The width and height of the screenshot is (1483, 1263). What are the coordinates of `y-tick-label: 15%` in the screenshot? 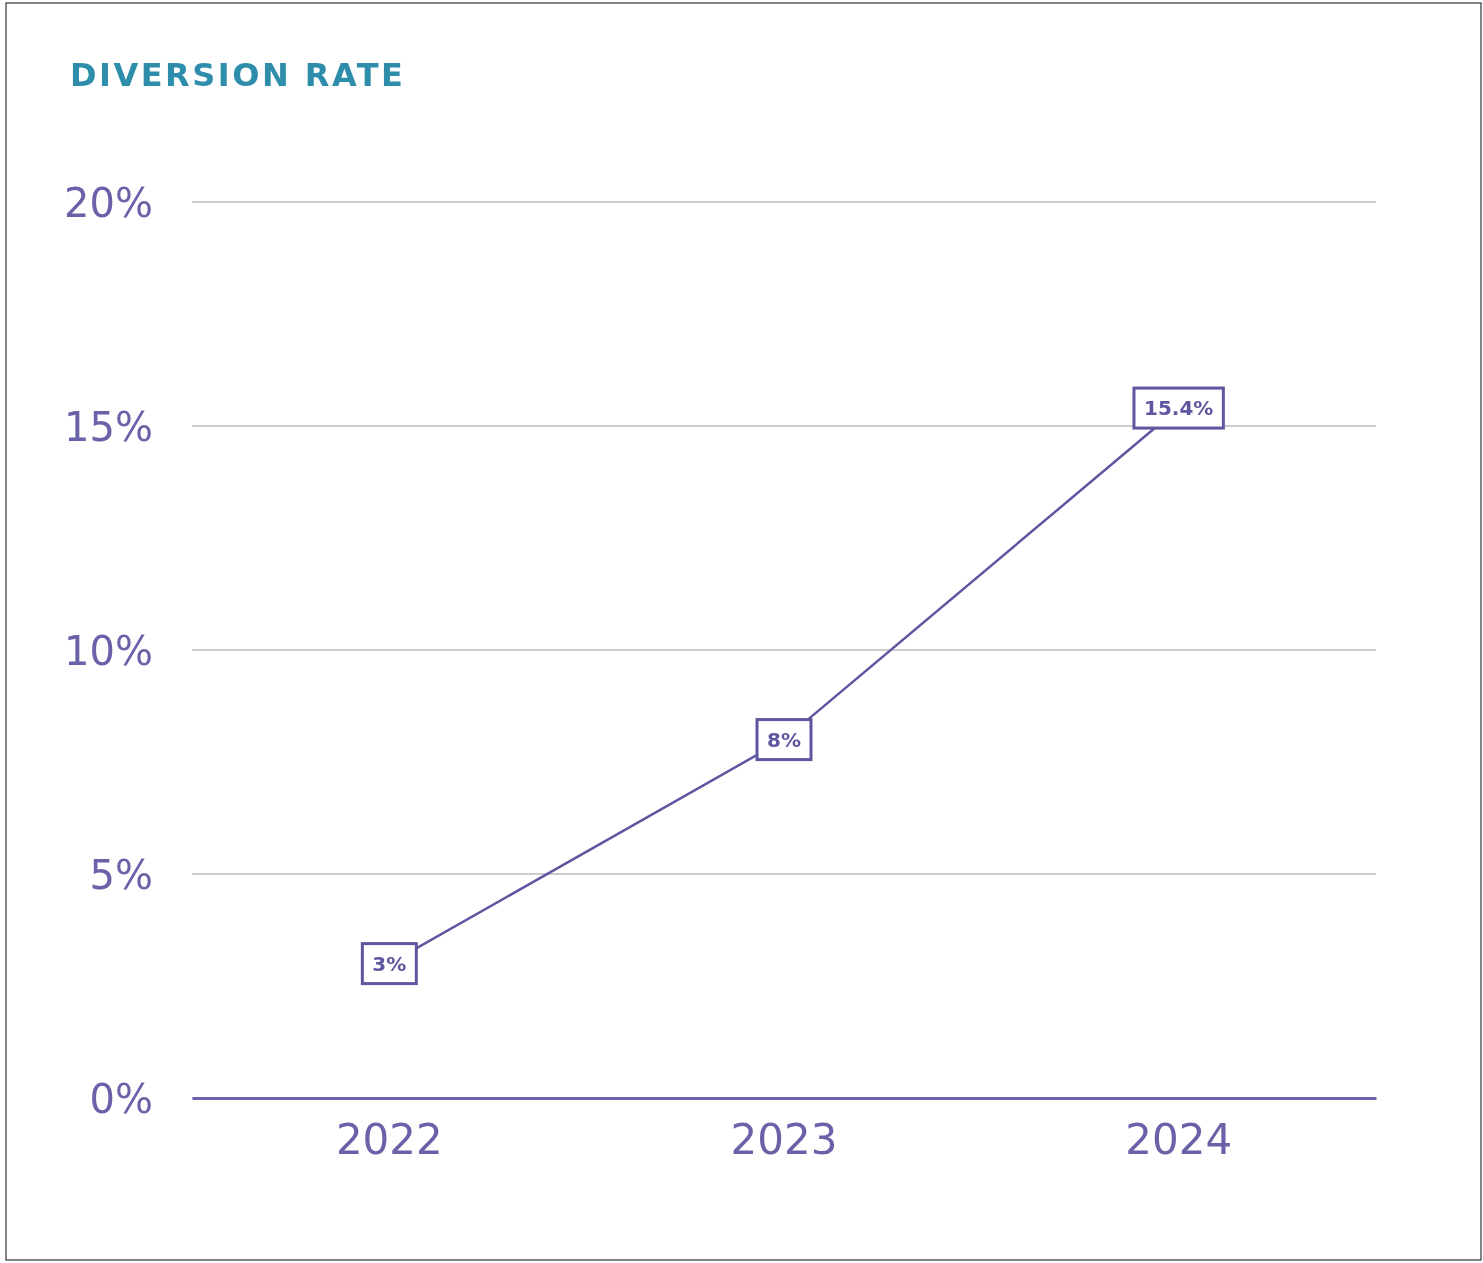 It's located at (108, 426).